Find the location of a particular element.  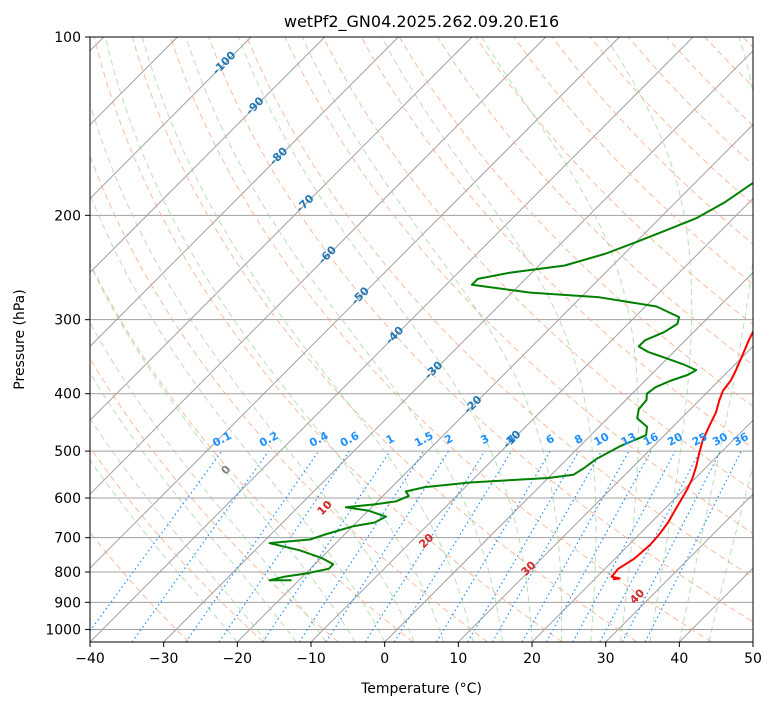

mixing-ratio-label: 36 is located at coordinates (741, 439).